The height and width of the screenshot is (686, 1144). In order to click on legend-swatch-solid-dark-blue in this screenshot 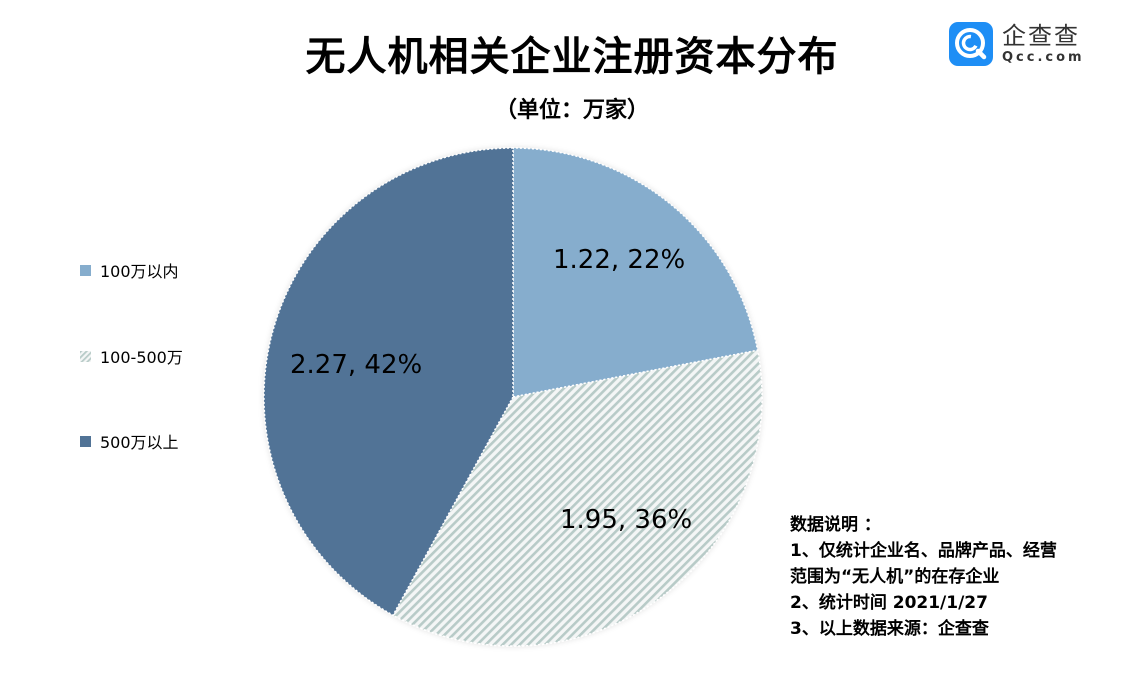, I will do `click(85, 441)`.